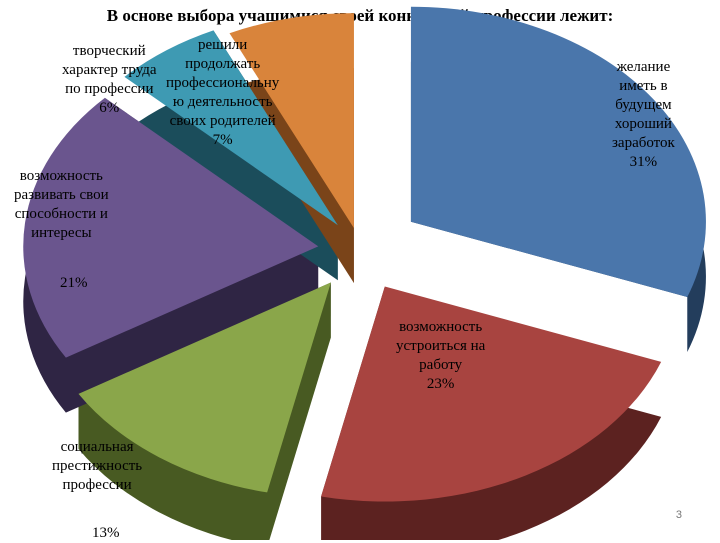  What do you see at coordinates (109, 108) in the screenshot?
I see `value-creative: 6%` at bounding box center [109, 108].